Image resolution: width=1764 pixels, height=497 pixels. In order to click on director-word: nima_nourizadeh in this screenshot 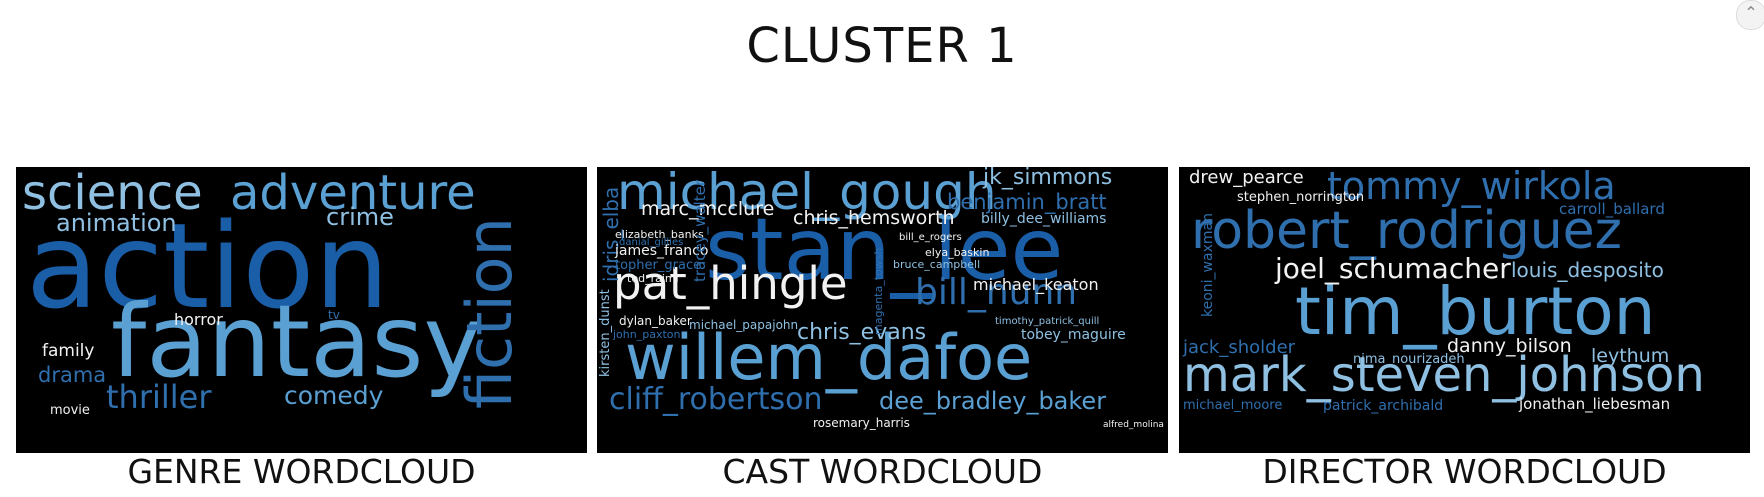, I will do `click(1409, 359)`.